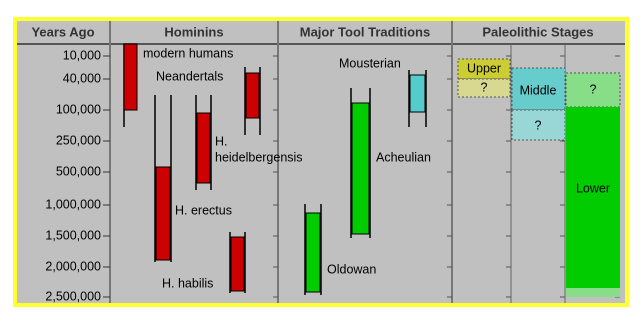 The image size is (640, 319). What do you see at coordinates (537, 31) in the screenshot?
I see `column-header: Paleolithic Stages` at bounding box center [537, 31].